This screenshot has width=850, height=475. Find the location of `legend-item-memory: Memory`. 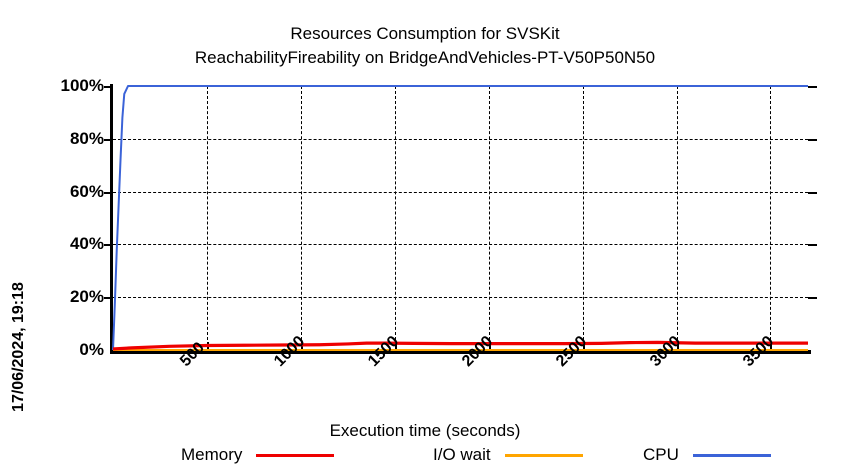

legend-item-memory: Memory is located at coordinates (258, 455).